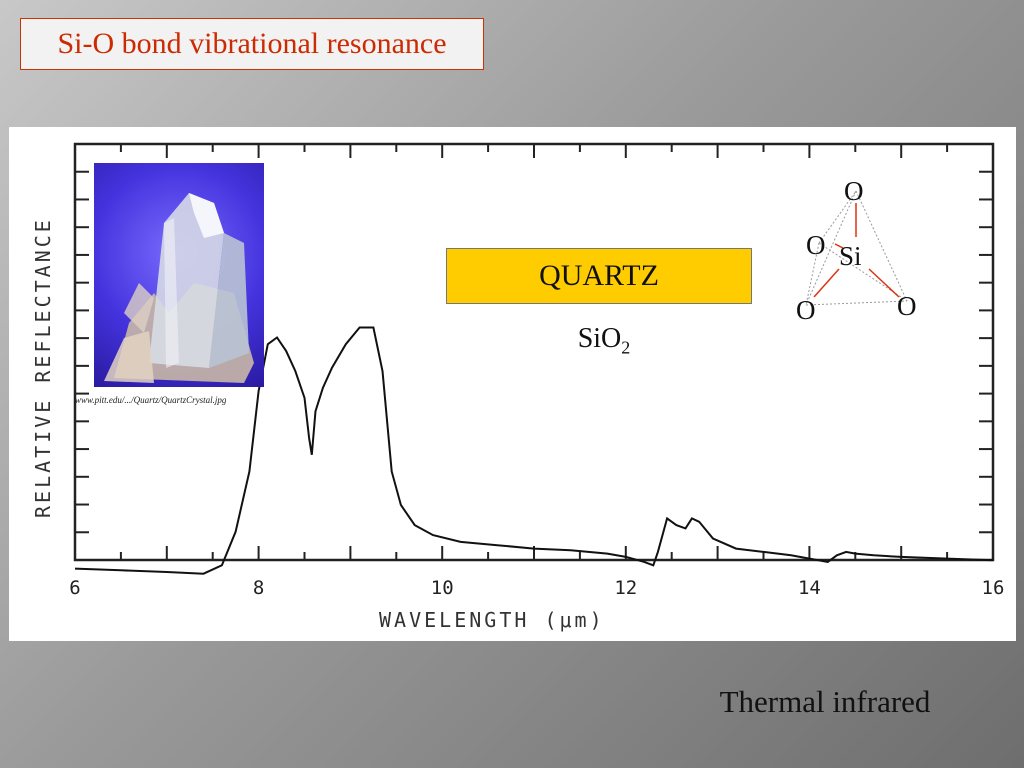  I want to click on silicon-atom: Si, so click(850, 256).